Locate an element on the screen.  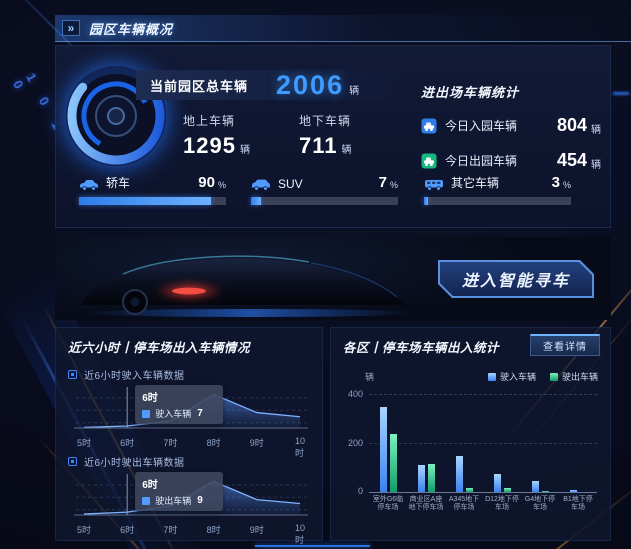
bar-category-label: D12地下停车场 is located at coordinates (502, 504).